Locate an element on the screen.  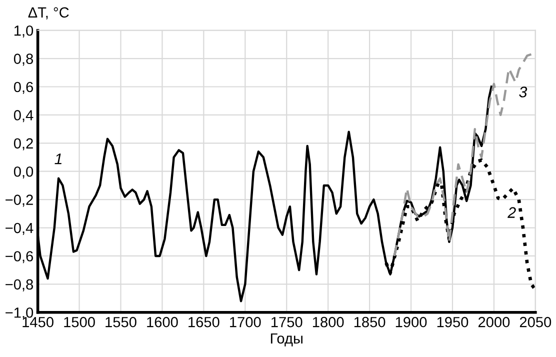
x-tick-label: 1550 is located at coordinates (121, 322).